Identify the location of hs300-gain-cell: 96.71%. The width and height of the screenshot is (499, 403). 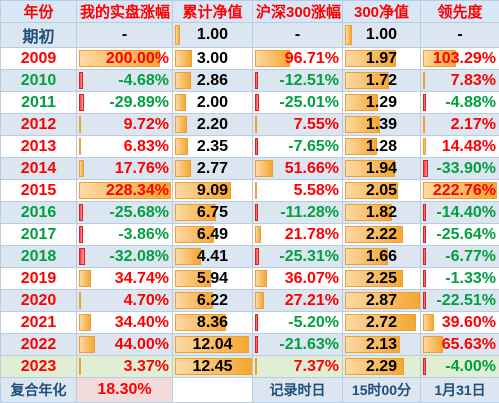
(298, 59).